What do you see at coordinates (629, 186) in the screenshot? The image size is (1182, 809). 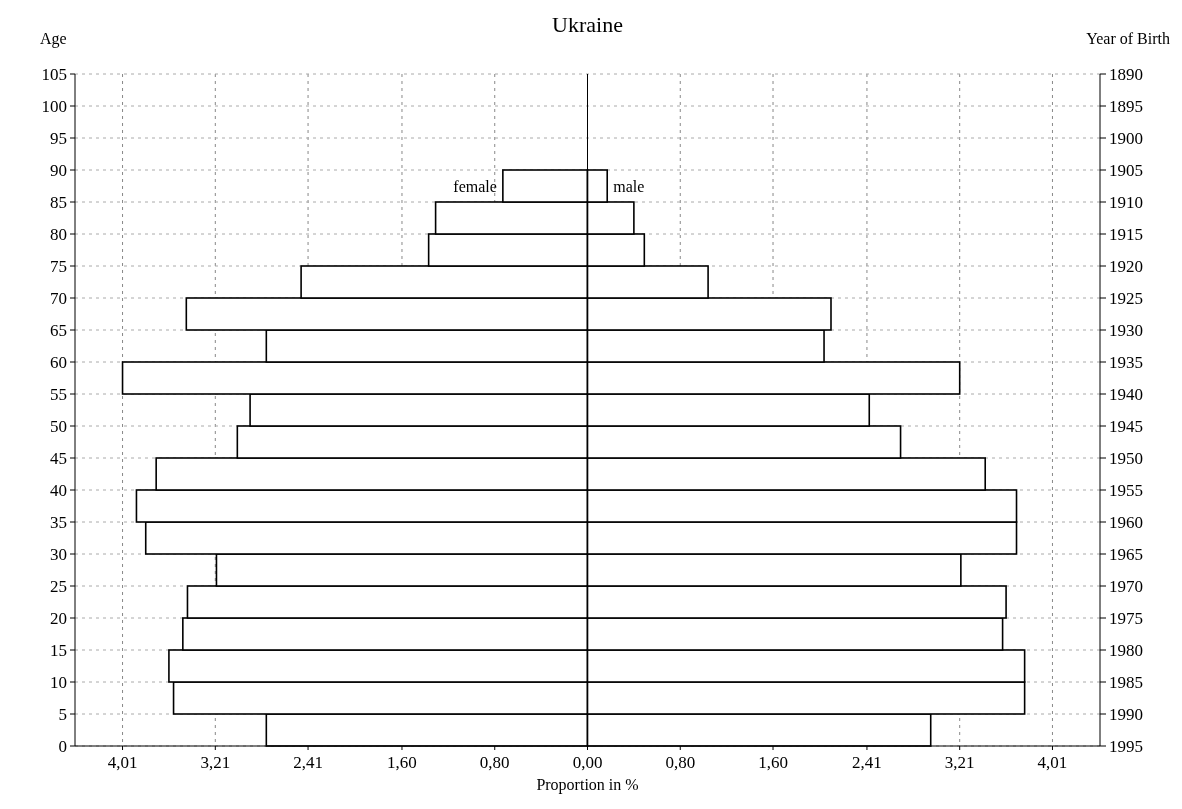 I see `series-label: male` at bounding box center [629, 186].